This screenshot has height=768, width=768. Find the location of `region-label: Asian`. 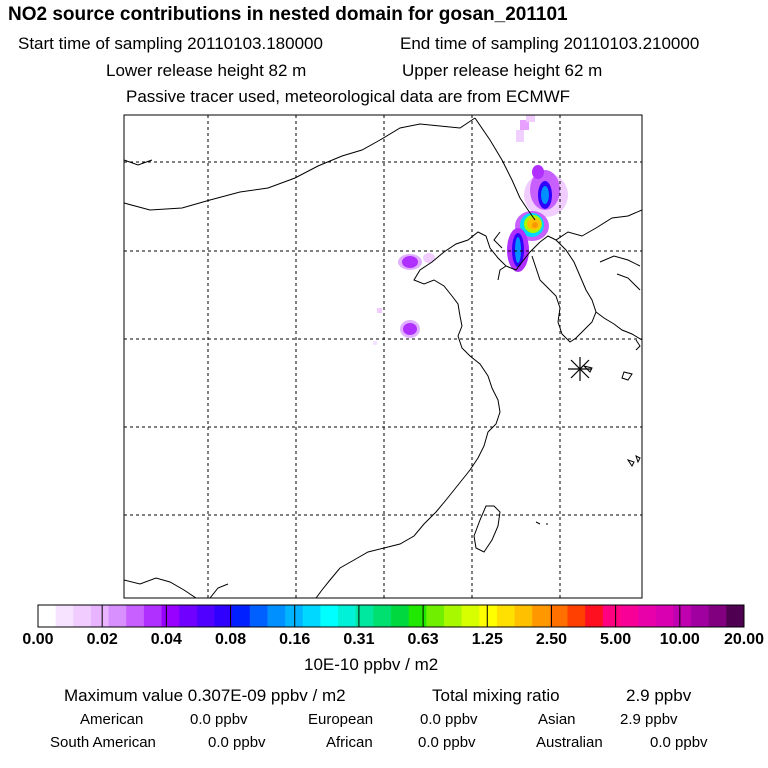

region-label: Asian is located at coordinates (557, 719).